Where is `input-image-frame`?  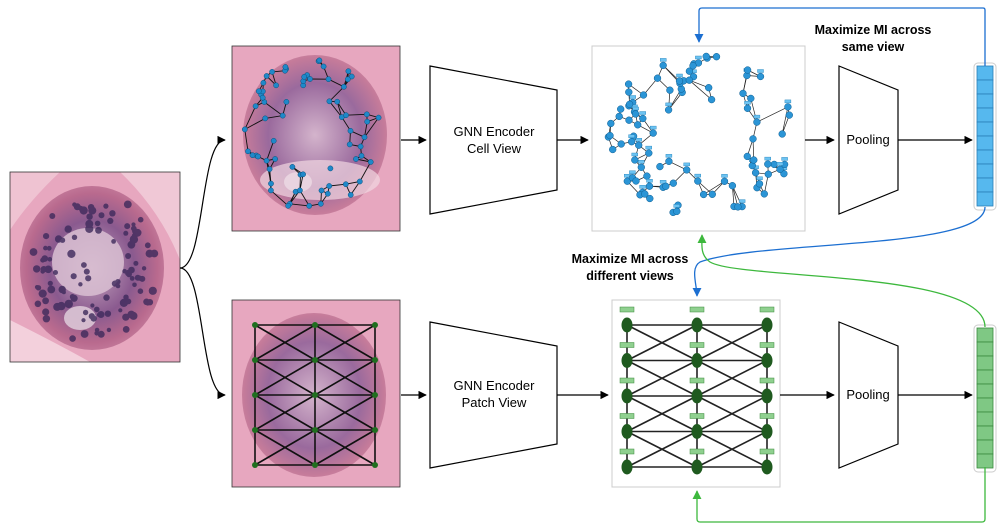 input-image-frame is located at coordinates (95, 267).